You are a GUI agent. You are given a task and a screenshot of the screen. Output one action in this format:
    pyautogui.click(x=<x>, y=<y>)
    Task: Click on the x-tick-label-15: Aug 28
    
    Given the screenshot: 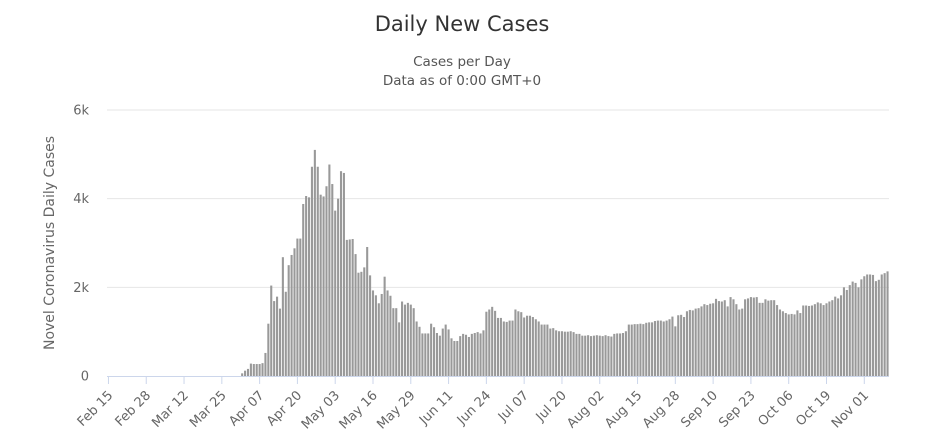 What is the action you would take?
    pyautogui.click(x=661, y=409)
    